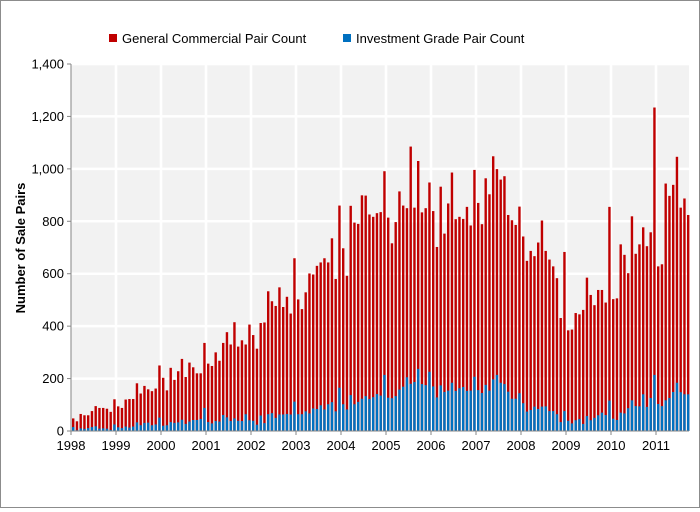 Image resolution: width=700 pixels, height=512 pixels. What do you see at coordinates (47, 116) in the screenshot?
I see `y-tick-label: 1,200` at bounding box center [47, 116].